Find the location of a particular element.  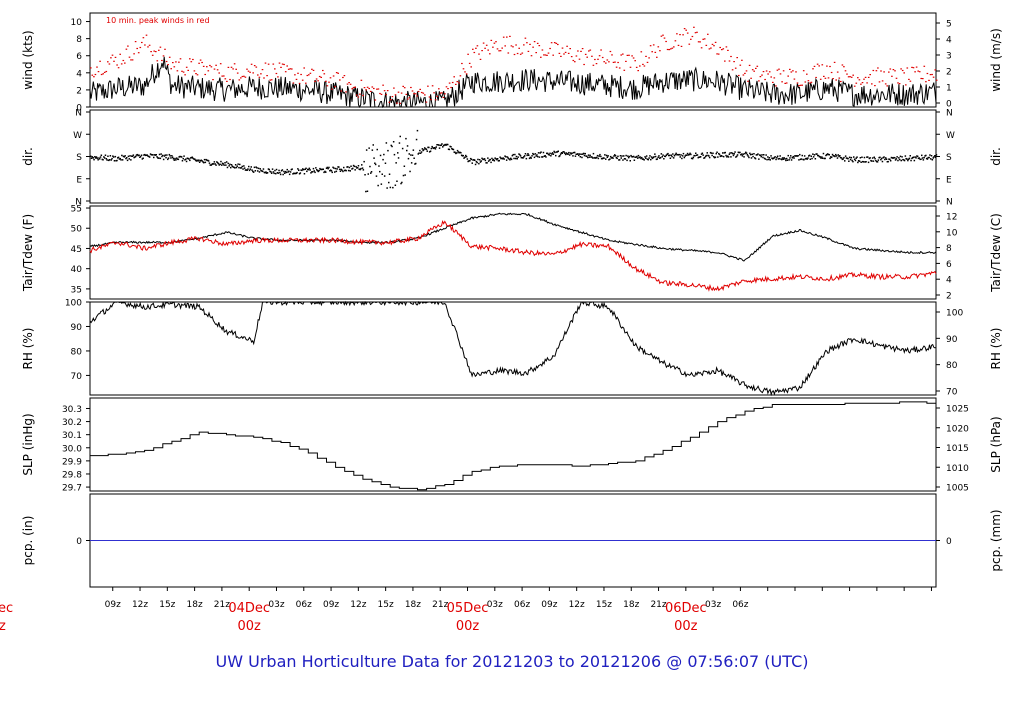

x-day-label-top: 05Dec is located at coordinates (468, 608).